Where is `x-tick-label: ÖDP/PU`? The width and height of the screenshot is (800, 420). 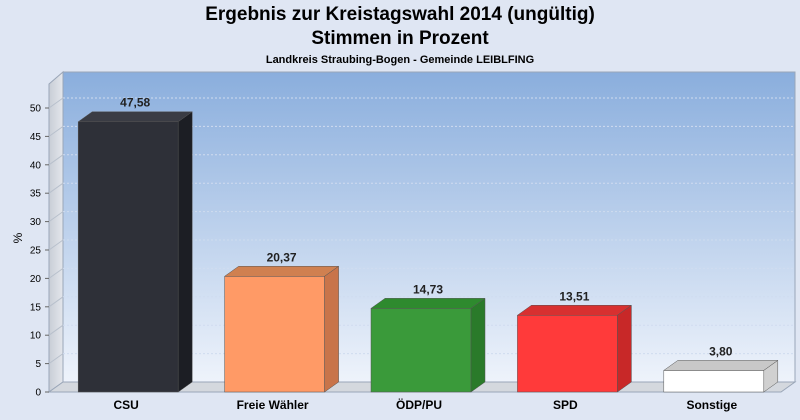
x-tick-label: ÖDP/PU is located at coordinates (419, 404).